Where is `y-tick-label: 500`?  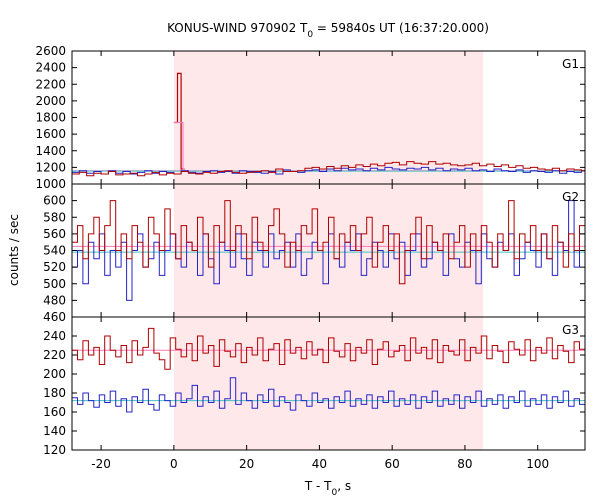 y-tick-label: 500 is located at coordinates (54, 284).